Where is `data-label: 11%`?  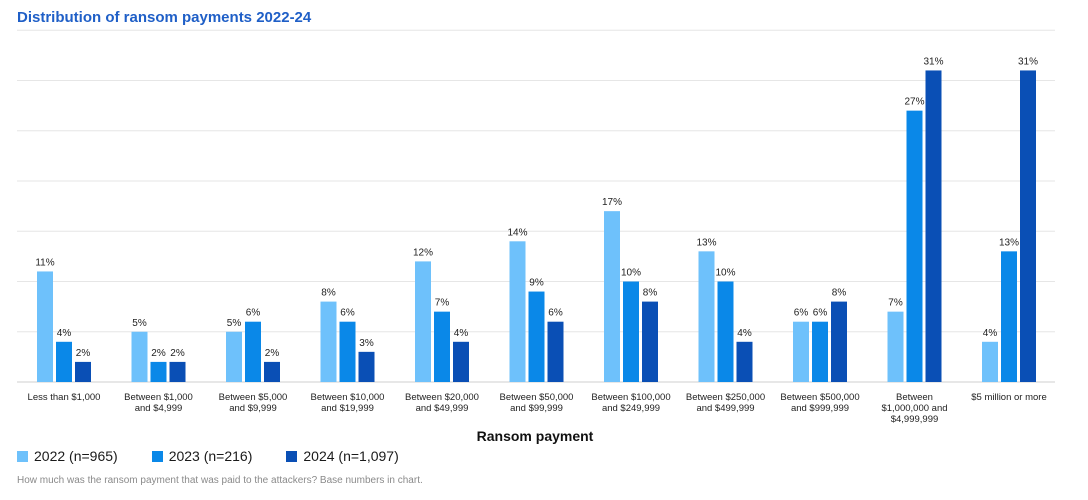
data-label: 11% is located at coordinates (44, 262).